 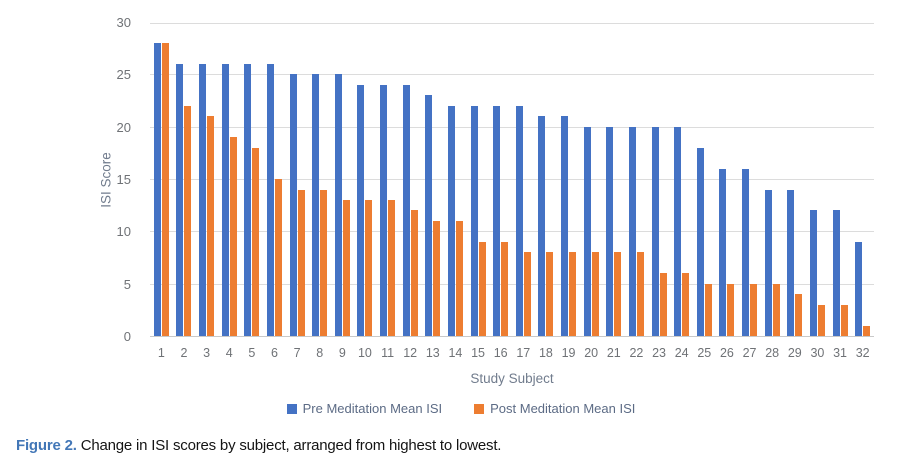 I want to click on y-axis-tick-labels: 0 5 10 15 20 25 30, so click(x=65, y=179).